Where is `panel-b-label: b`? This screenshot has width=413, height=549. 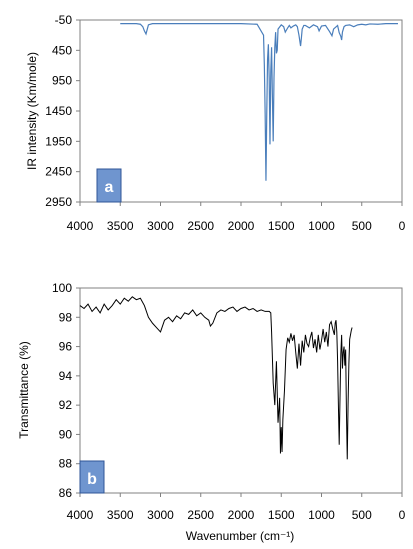 panel-b-label: b is located at coordinates (92, 479).